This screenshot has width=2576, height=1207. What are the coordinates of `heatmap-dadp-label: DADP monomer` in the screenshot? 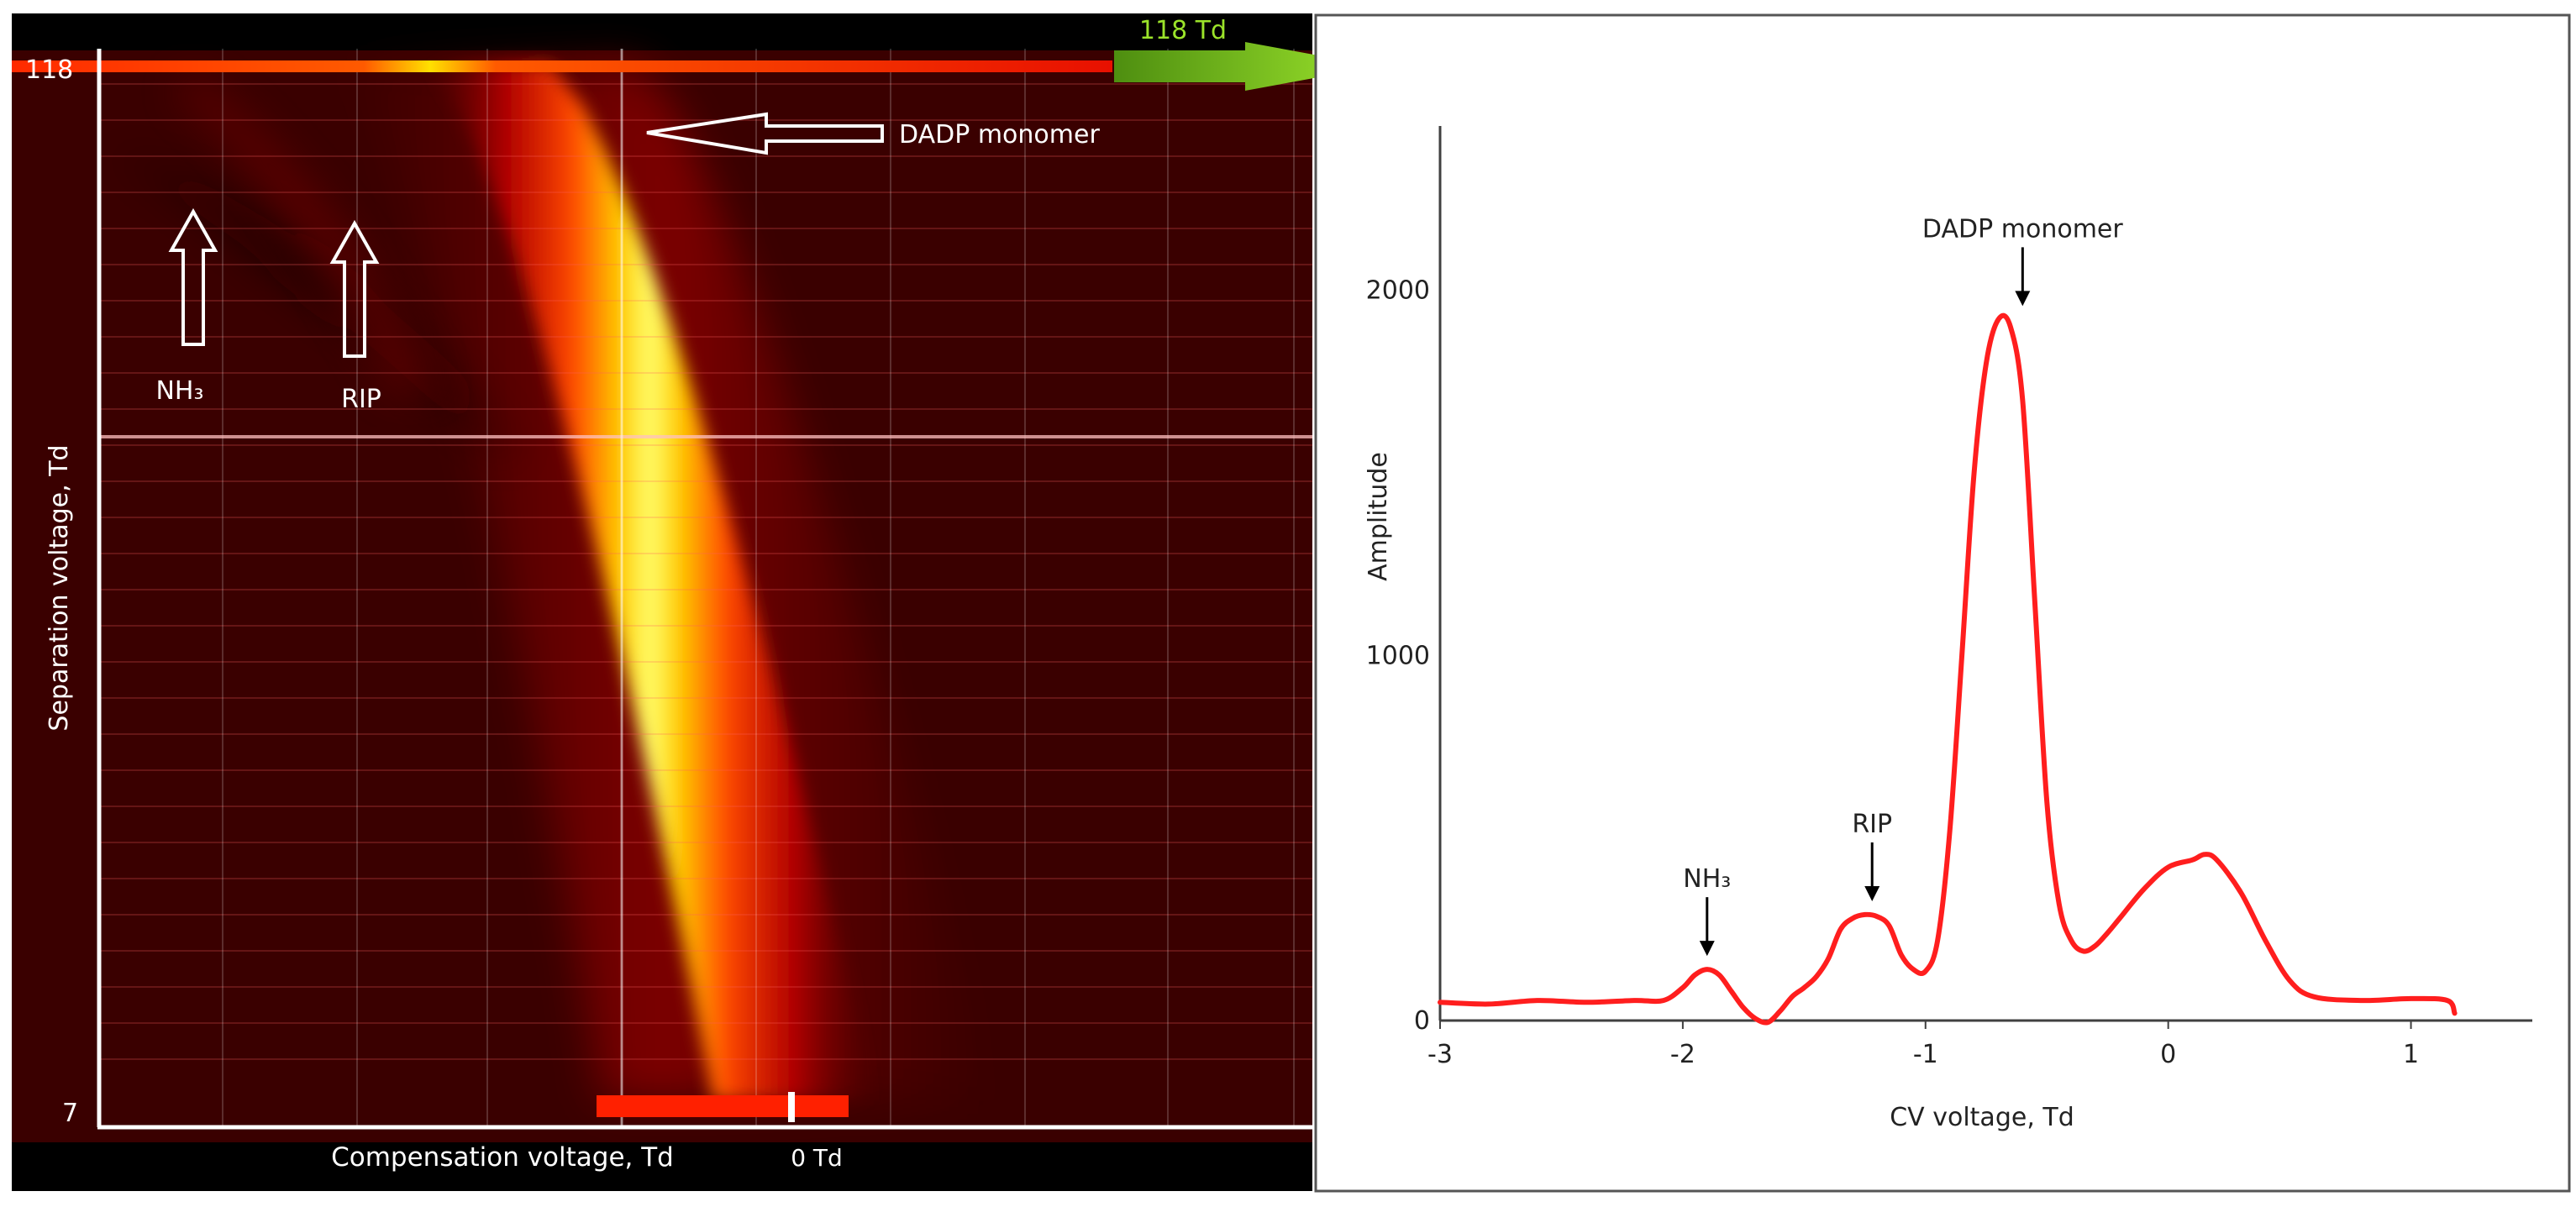 It's located at (999, 135).